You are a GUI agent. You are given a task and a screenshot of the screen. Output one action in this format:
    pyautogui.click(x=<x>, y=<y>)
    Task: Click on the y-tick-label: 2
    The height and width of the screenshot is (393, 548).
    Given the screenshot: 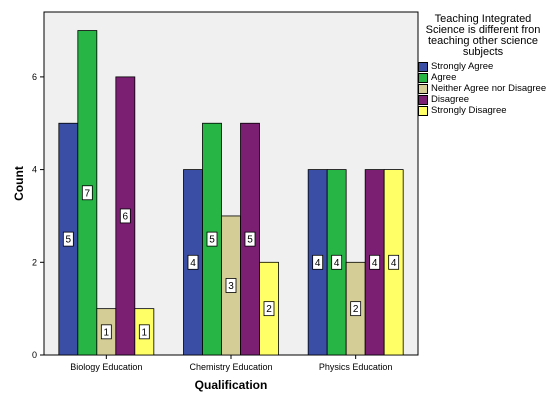 What is the action you would take?
    pyautogui.click(x=34, y=262)
    